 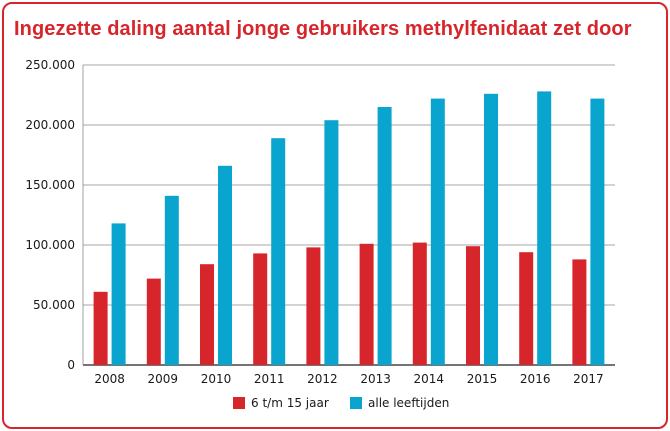 What do you see at coordinates (54, 305) in the screenshot?
I see `y-tick-label: 50.000` at bounding box center [54, 305].